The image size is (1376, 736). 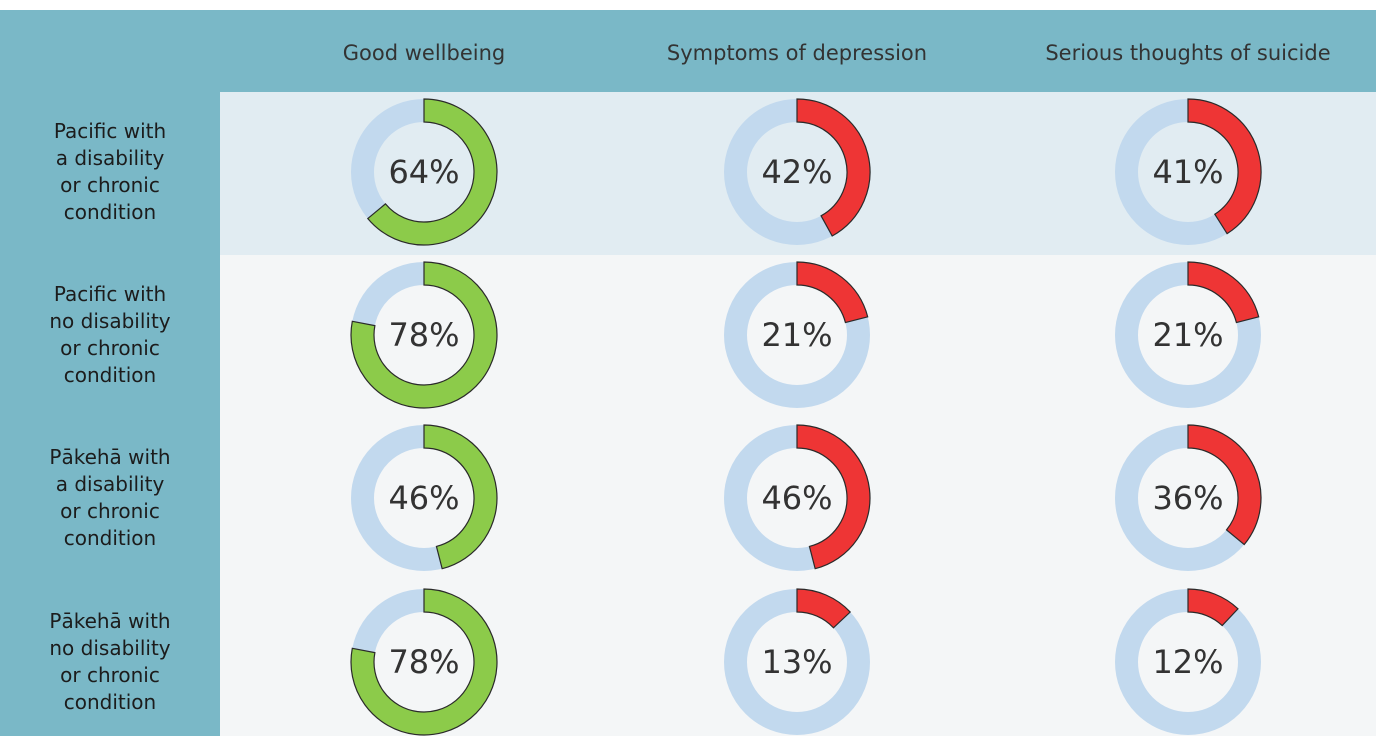 What do you see at coordinates (1187, 53) in the screenshot?
I see `column-header: Serious thoughts of suicide` at bounding box center [1187, 53].